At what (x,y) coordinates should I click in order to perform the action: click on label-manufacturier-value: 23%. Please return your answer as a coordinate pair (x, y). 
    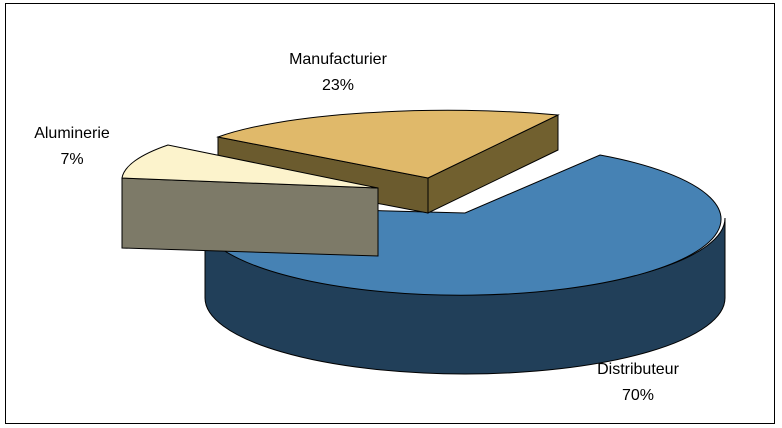
    Looking at the image, I should click on (338, 85).